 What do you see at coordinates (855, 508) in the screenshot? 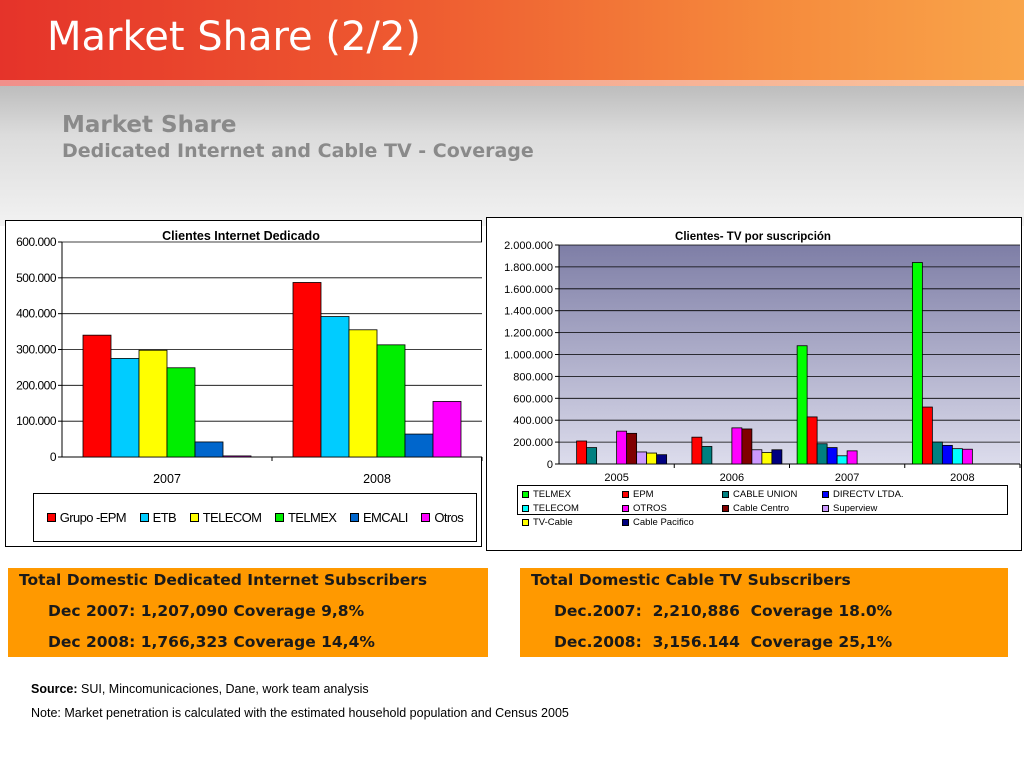
I see `chart2-legend-label: Superview` at bounding box center [855, 508].